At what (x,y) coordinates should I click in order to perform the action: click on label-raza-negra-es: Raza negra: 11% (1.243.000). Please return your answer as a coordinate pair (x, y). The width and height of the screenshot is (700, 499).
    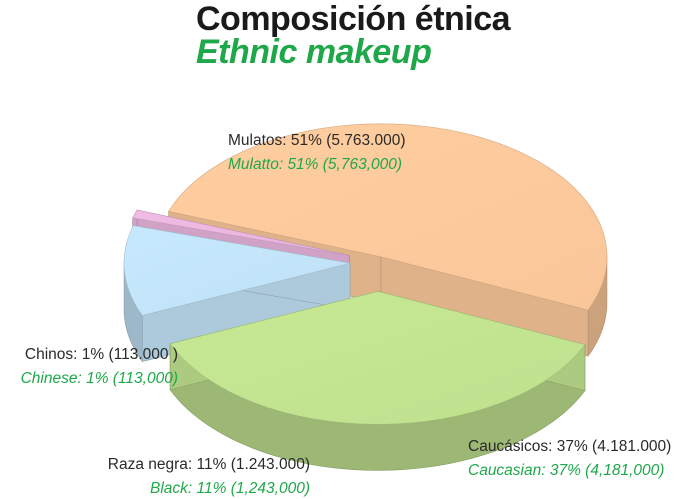
    Looking at the image, I should click on (208, 464).